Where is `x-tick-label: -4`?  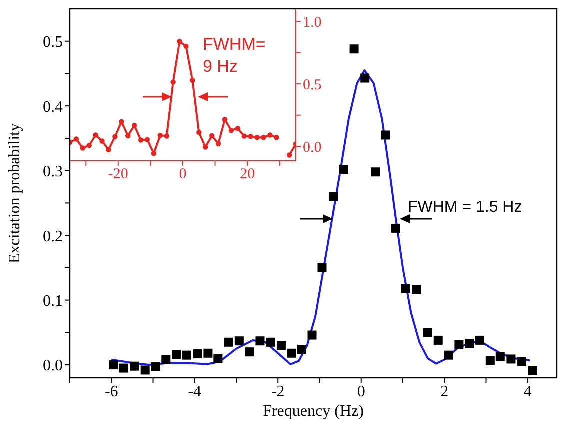 x-tick-label: -4 is located at coordinates (195, 391).